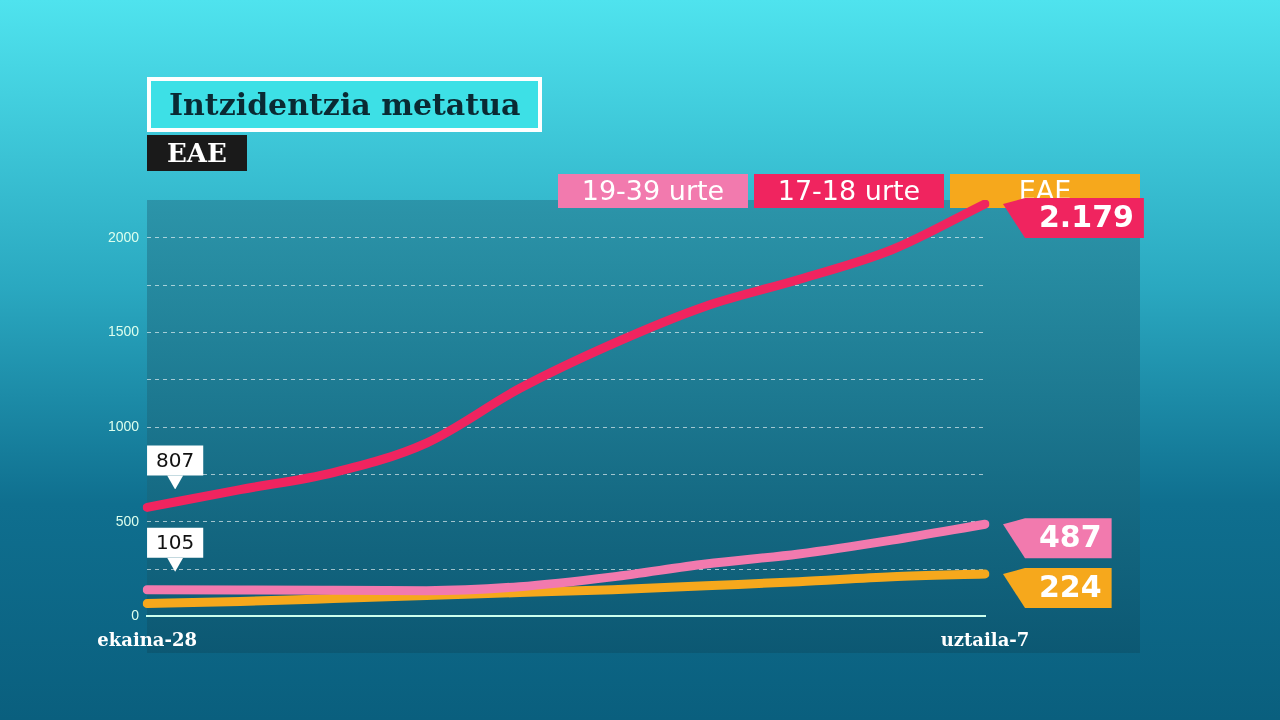 This screenshot has width=1280, height=720. Describe the element at coordinates (1070, 586) in the screenshot. I see `data-label: 224` at that location.